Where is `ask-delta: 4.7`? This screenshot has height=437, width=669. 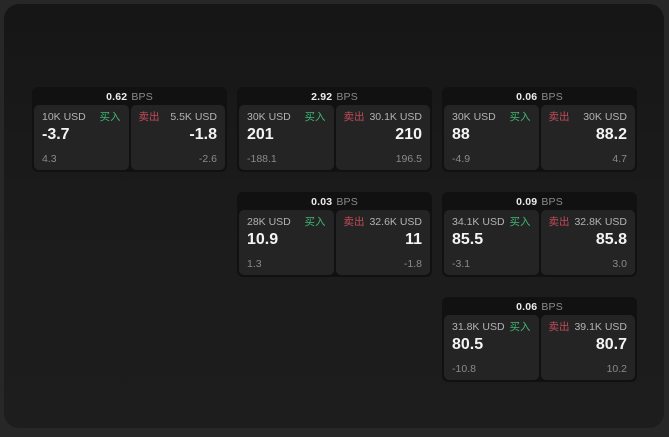 ask-delta: 4.7 is located at coordinates (619, 159).